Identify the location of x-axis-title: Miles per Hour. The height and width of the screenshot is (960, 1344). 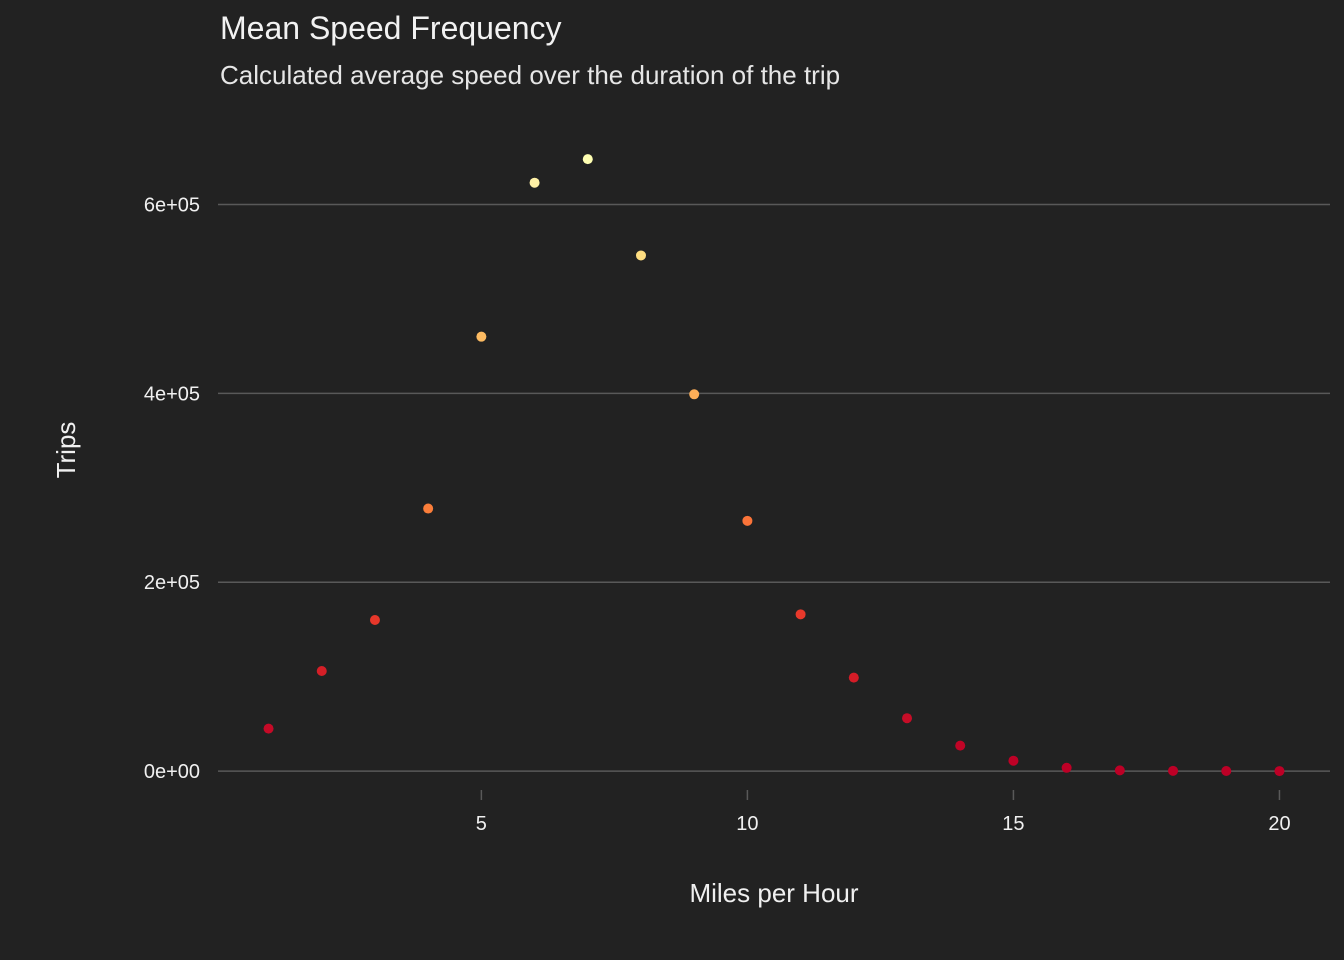
(773, 893).